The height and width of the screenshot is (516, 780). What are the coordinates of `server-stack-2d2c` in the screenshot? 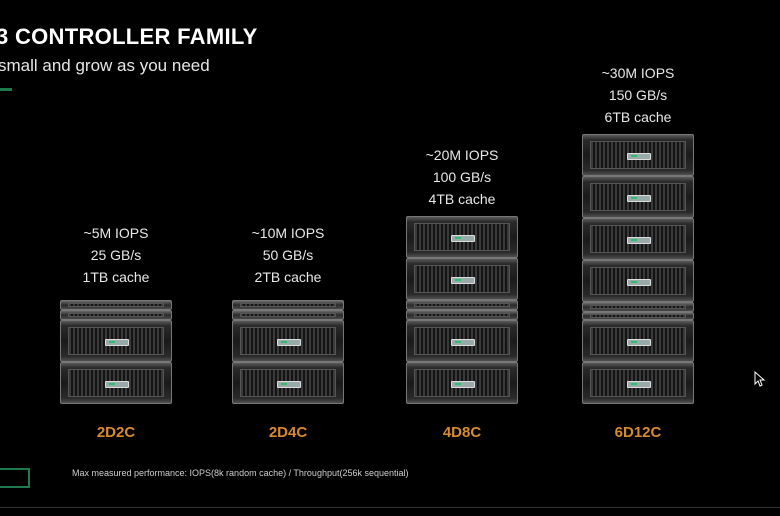 It's located at (116, 352).